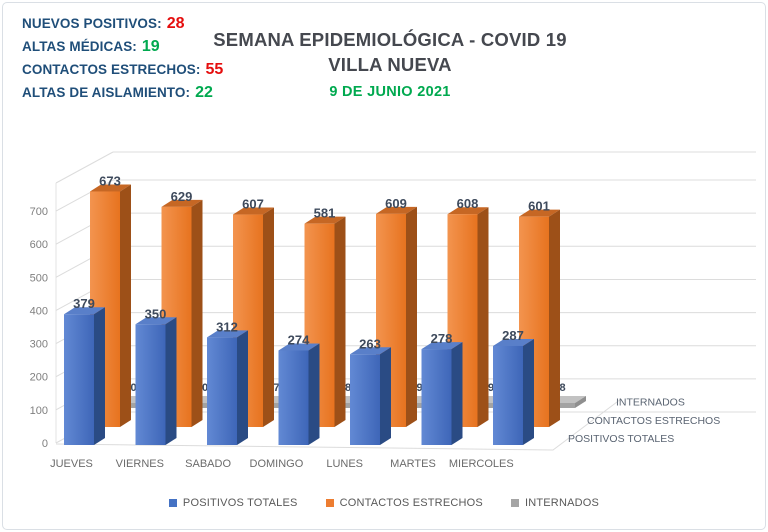 Image resolution: width=768 pixels, height=532 pixels. What do you see at coordinates (413, 464) in the screenshot?
I see `x-label-martes: MARTES` at bounding box center [413, 464].